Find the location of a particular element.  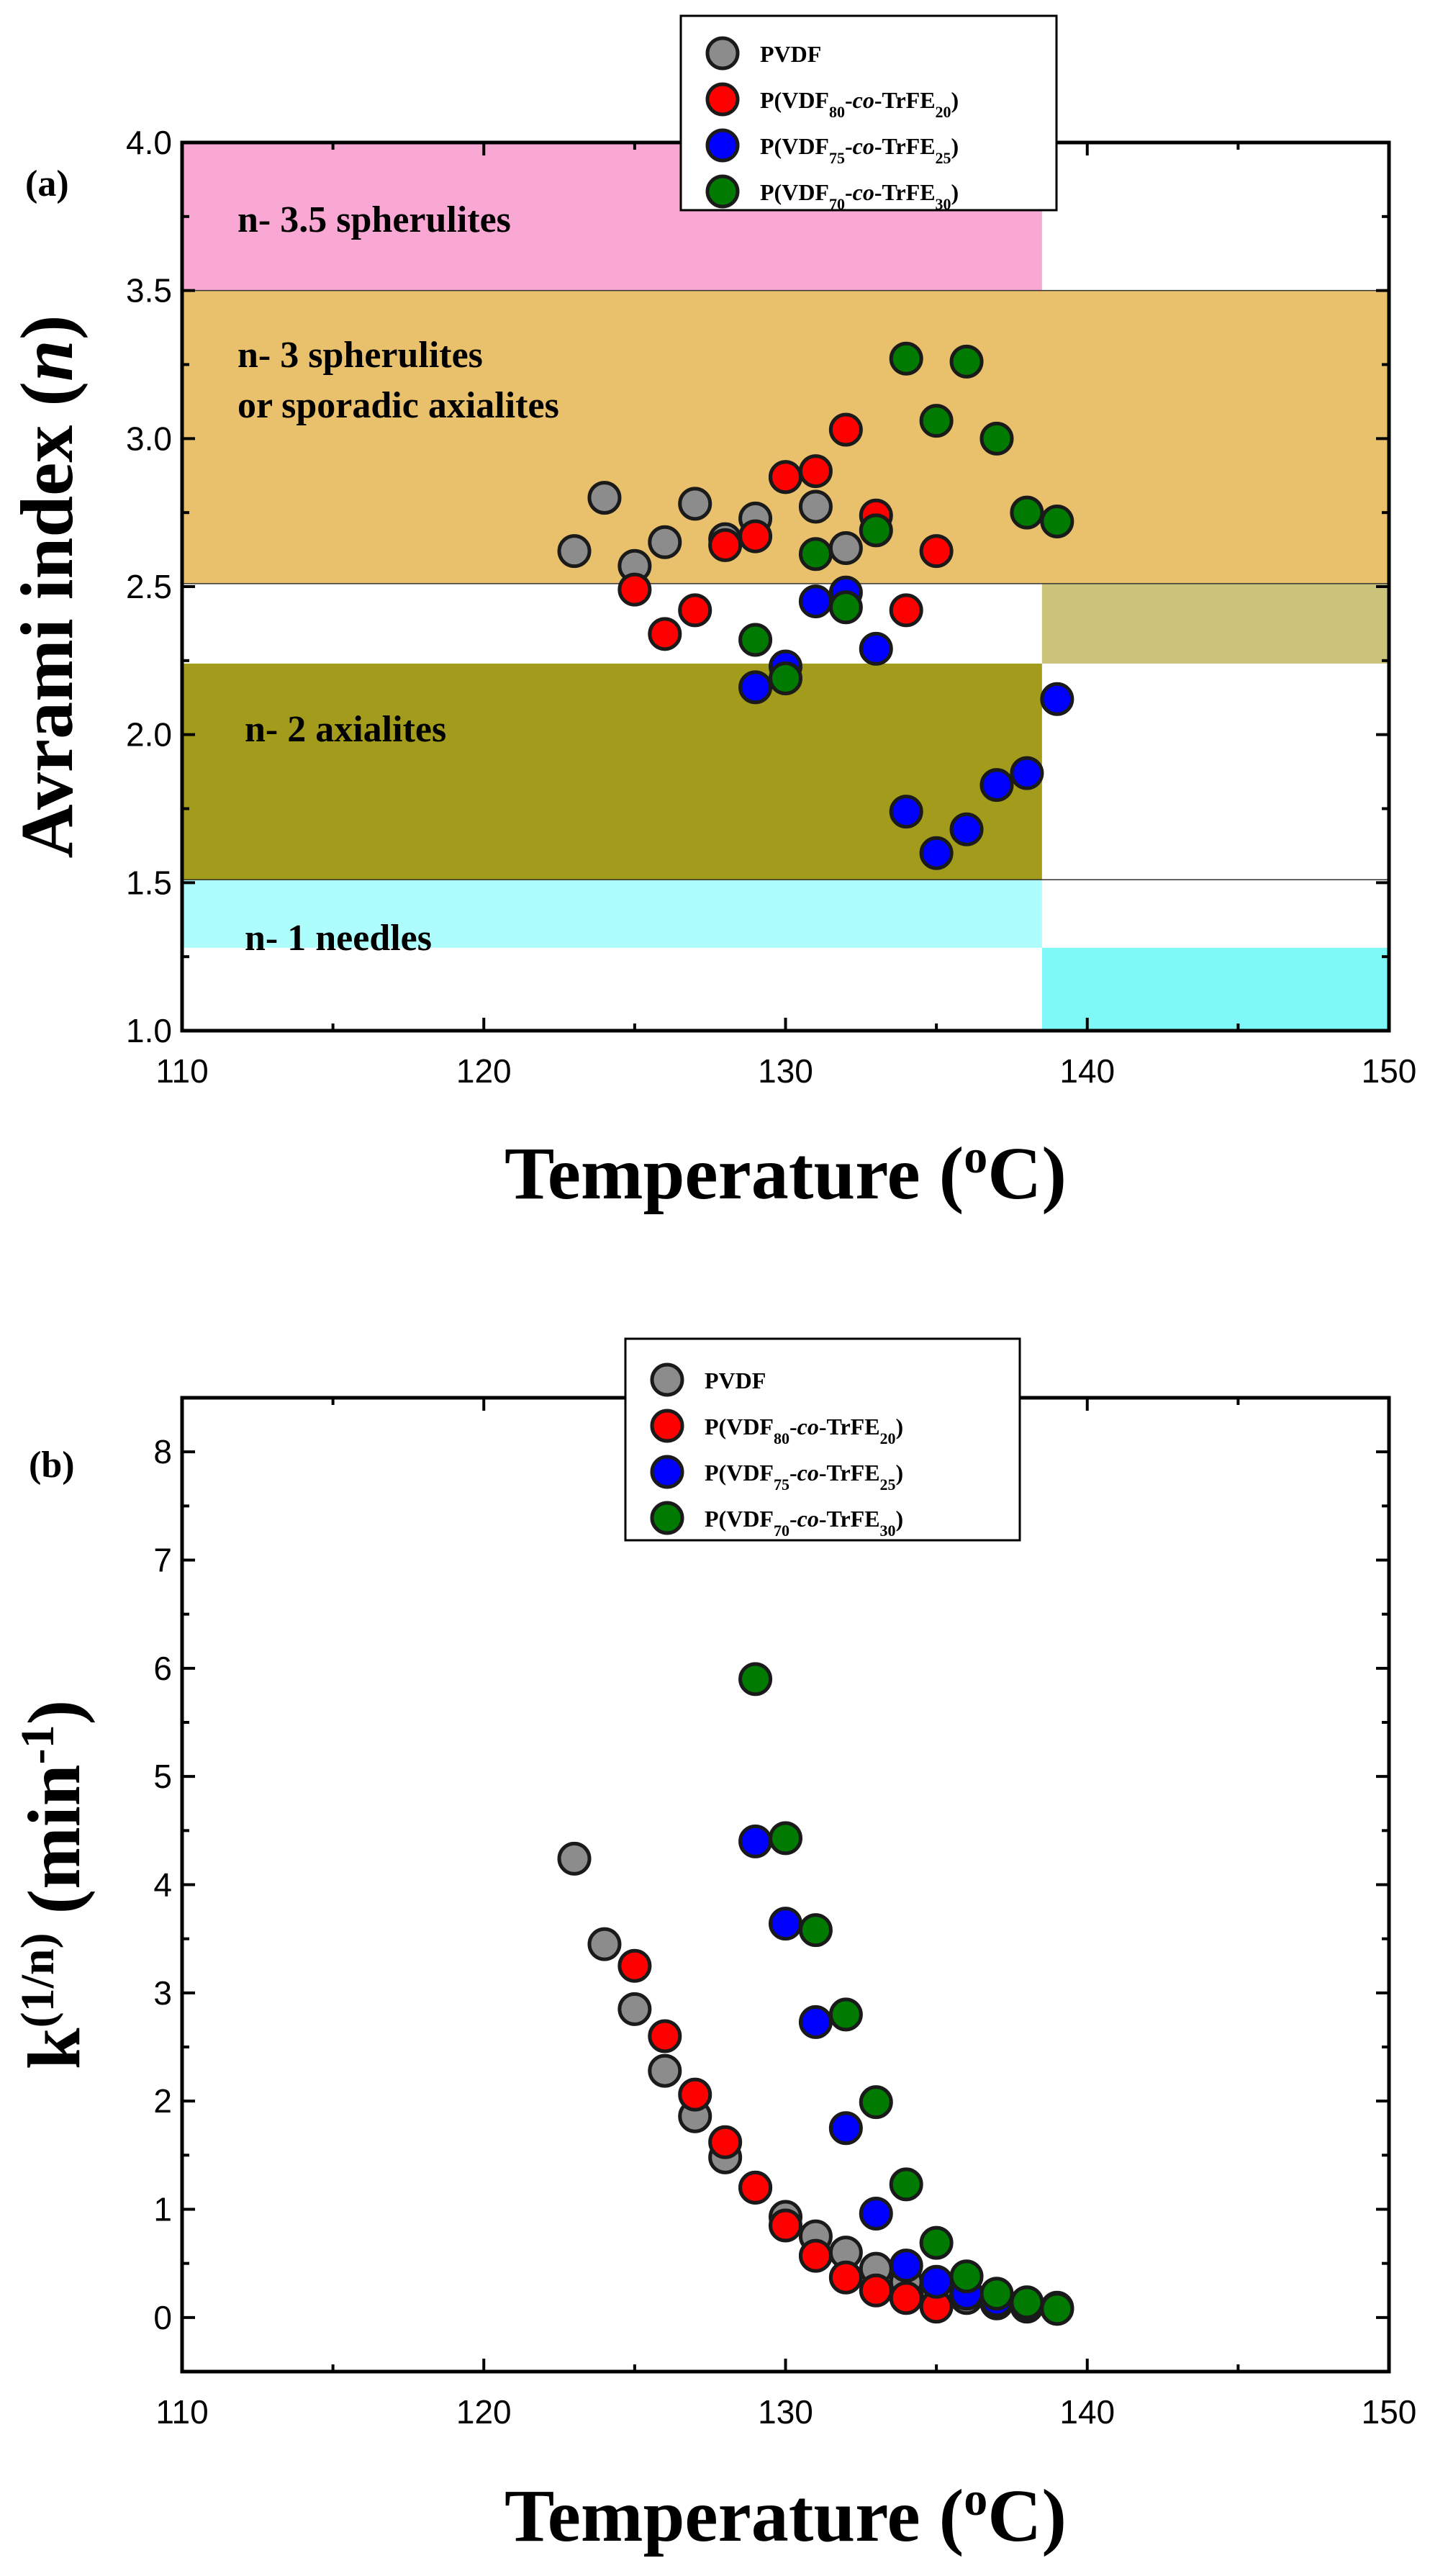

y-tick-label: 3.5 is located at coordinates (149, 290).